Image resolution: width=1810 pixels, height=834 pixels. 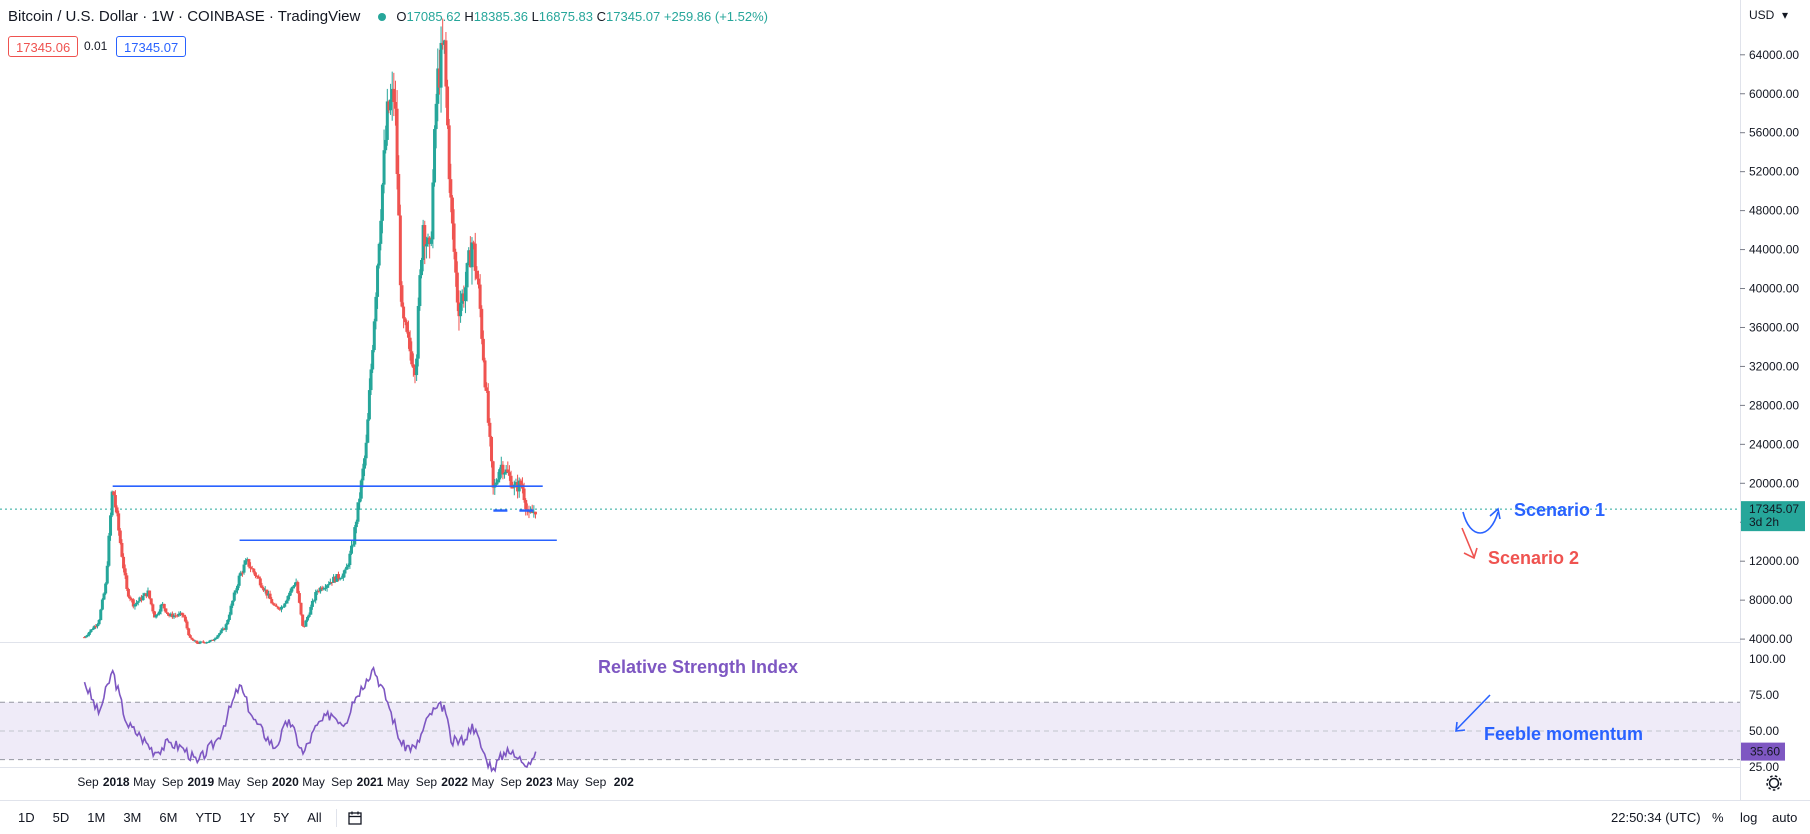 What do you see at coordinates (539, 782) in the screenshot?
I see `time-tick-label: 2023` at bounding box center [539, 782].